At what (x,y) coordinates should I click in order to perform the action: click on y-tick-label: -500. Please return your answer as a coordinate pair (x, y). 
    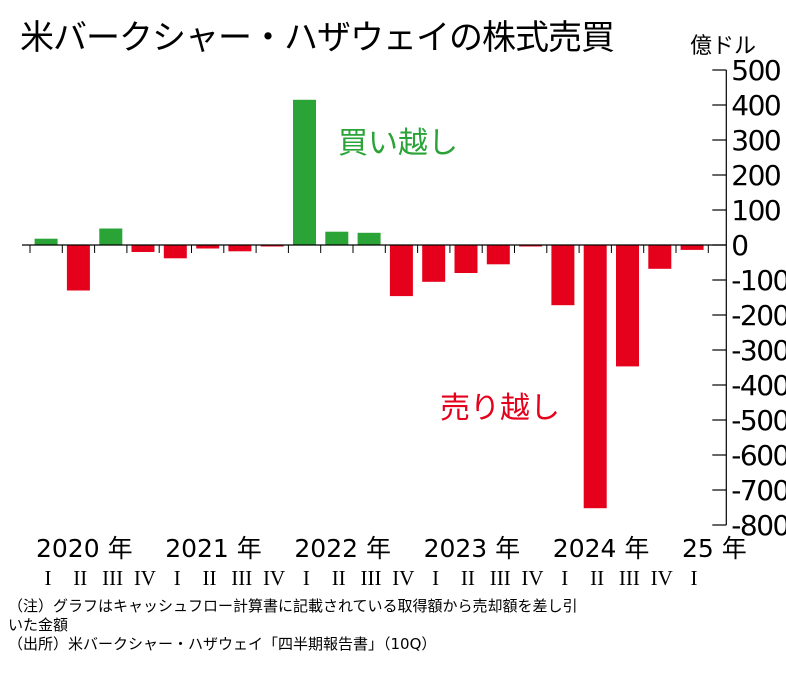
    Looking at the image, I should click on (758, 420).